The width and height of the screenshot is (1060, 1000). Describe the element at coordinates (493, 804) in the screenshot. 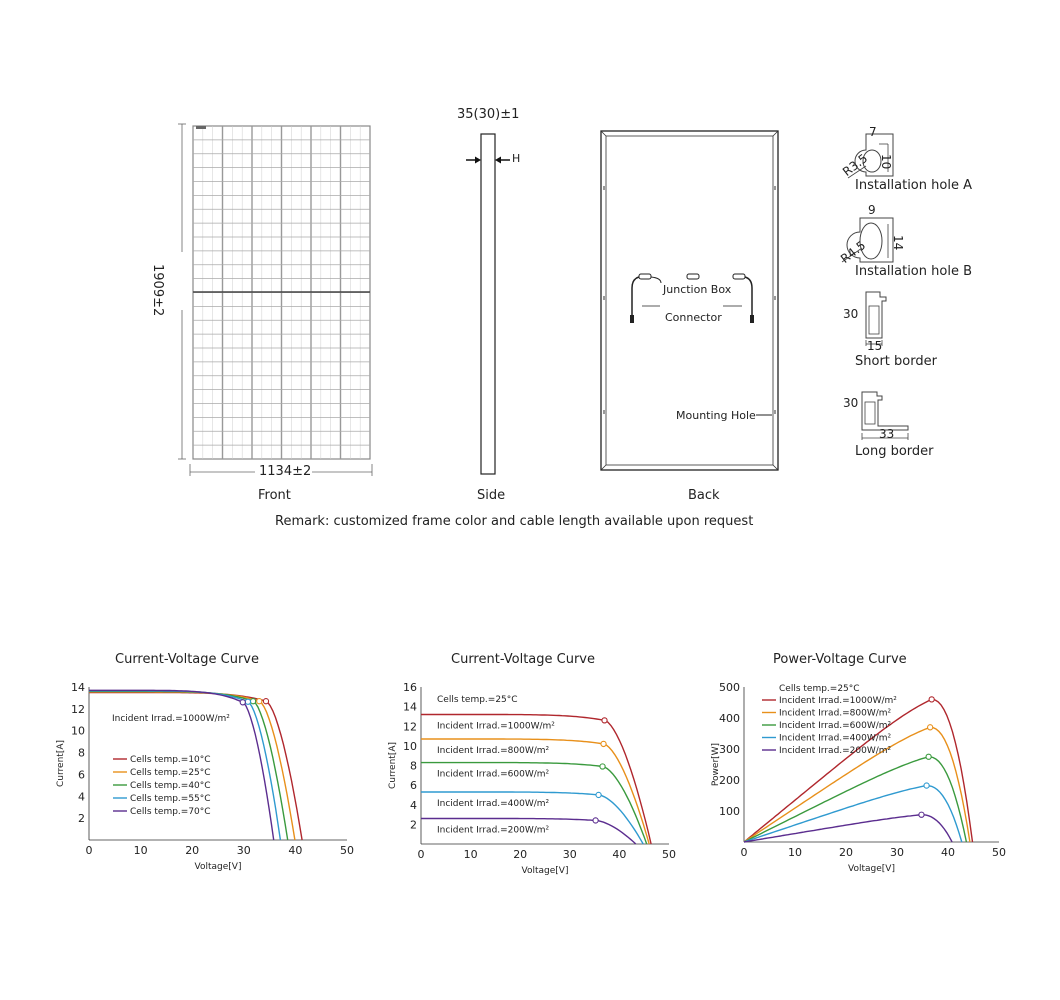

I see `series-label: Incident Irrad.=400W/m²` at that location.